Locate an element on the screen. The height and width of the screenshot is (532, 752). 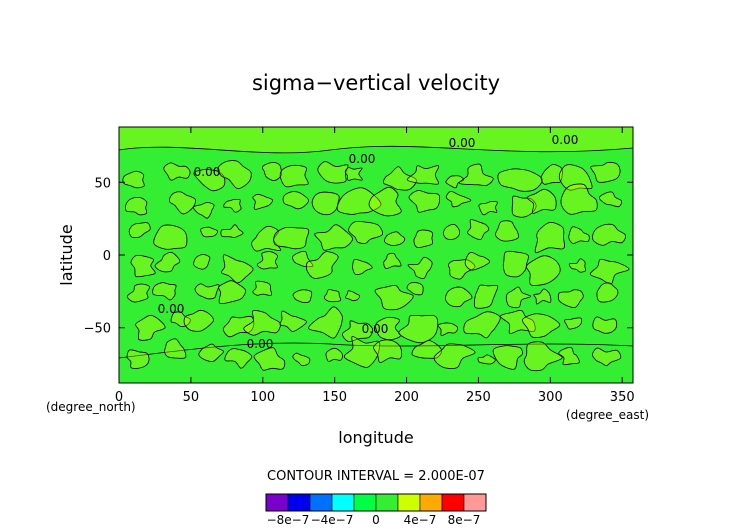
y-tick-label-0: −50 is located at coordinates (97, 329).